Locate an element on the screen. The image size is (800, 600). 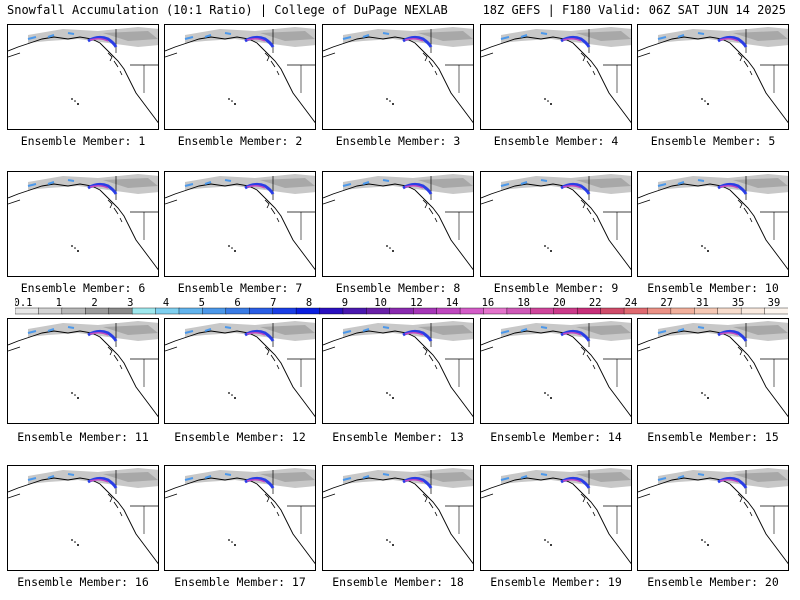
colorbar-tick-label: 24 is located at coordinates (631, 303).